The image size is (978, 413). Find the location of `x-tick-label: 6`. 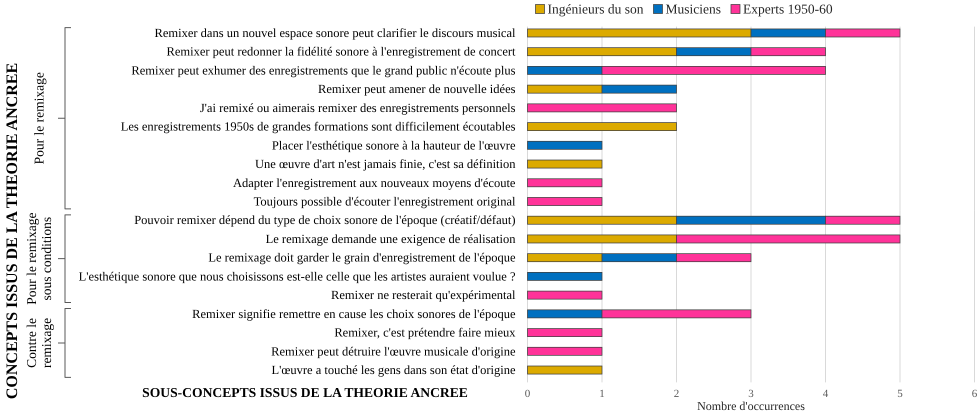

x-tick-label: 6 is located at coordinates (975, 394).